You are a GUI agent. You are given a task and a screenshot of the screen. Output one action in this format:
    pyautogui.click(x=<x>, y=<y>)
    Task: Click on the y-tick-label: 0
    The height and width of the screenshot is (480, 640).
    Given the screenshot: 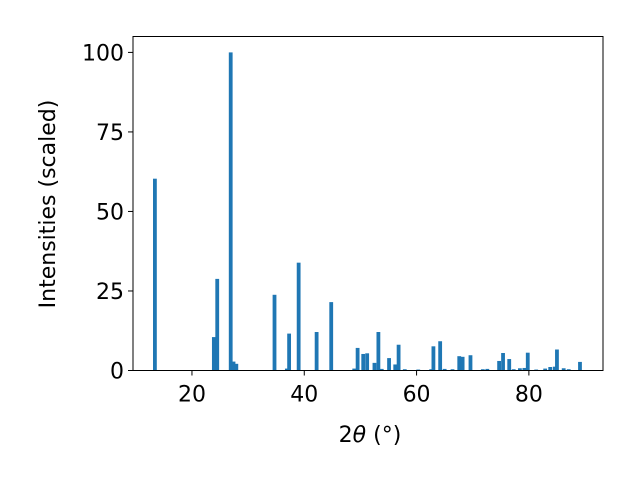 What is the action you would take?
    pyautogui.click(x=117, y=372)
    